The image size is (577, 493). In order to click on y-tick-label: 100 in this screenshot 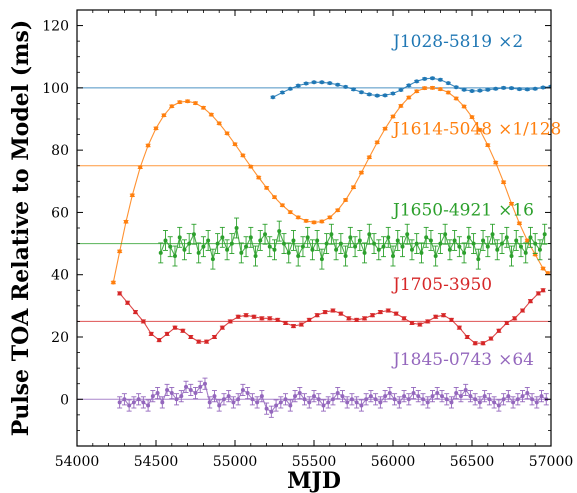, I will do `click(55, 89)`.